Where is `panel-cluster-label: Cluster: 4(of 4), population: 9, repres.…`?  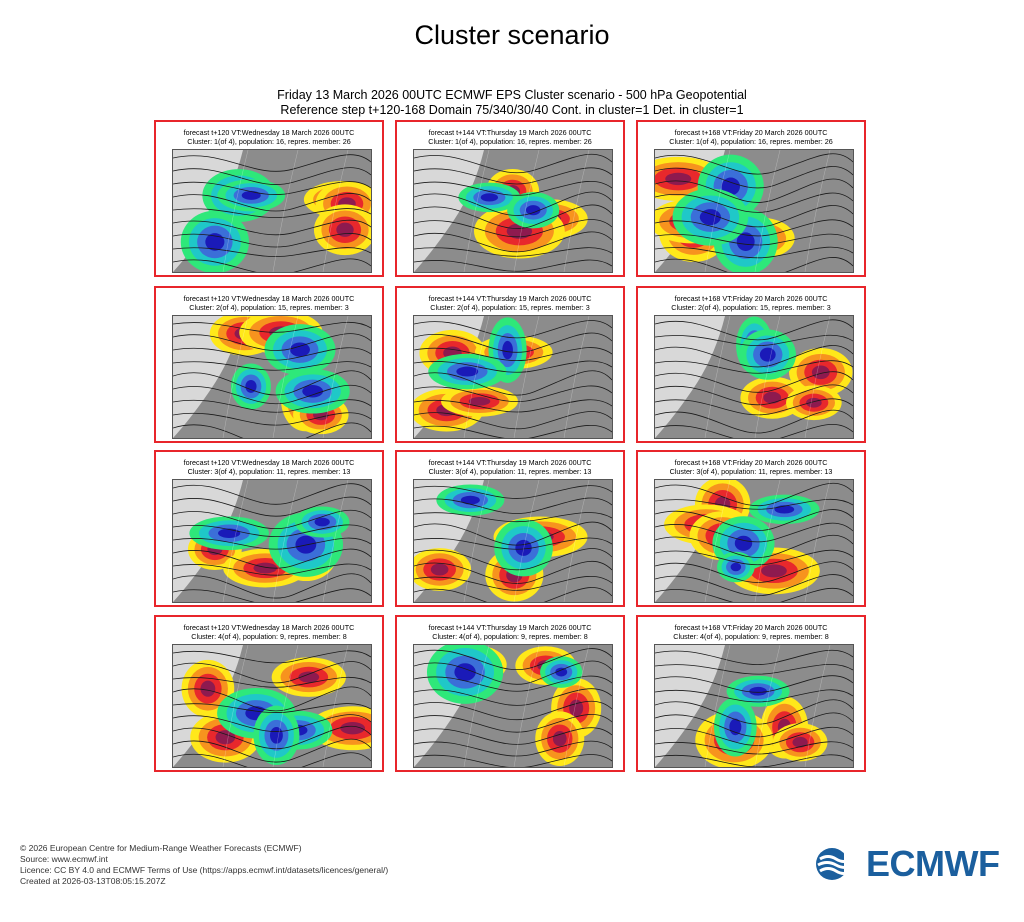 panel-cluster-label: Cluster: 4(of 4), population: 9, repres.… is located at coordinates (751, 636).